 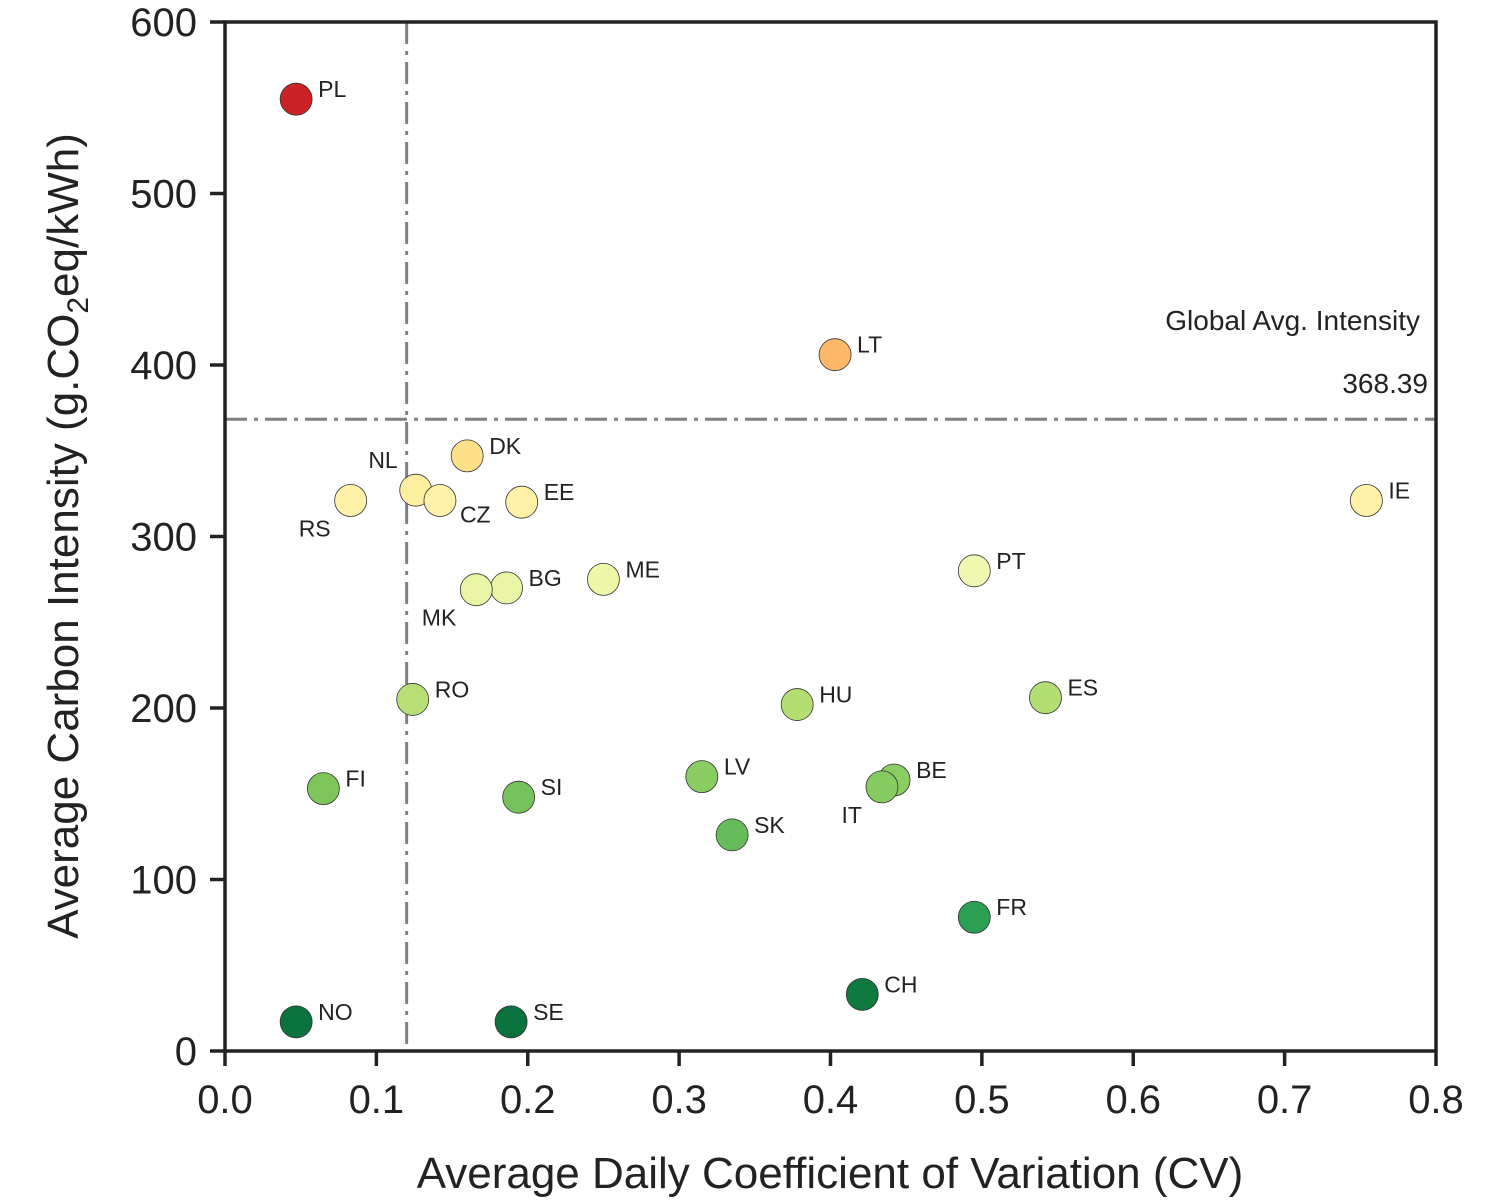 What do you see at coordinates (1296, 352) in the screenshot?
I see `reference-annotations: Global Avg. Intensity 368.39` at bounding box center [1296, 352].